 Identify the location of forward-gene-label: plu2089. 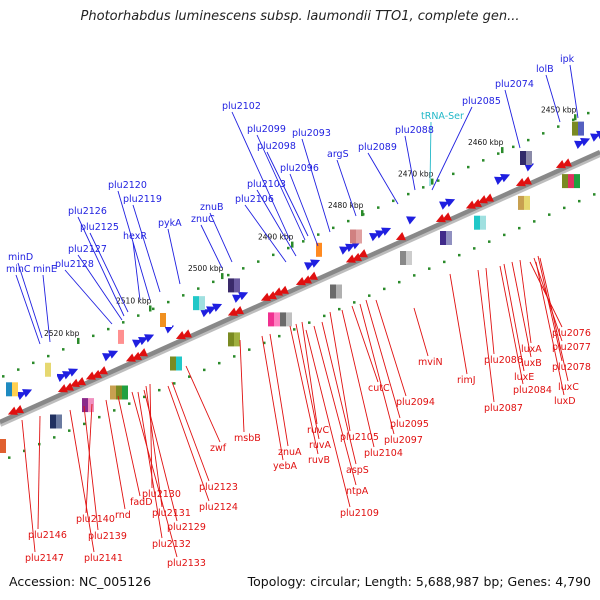
(377, 147).